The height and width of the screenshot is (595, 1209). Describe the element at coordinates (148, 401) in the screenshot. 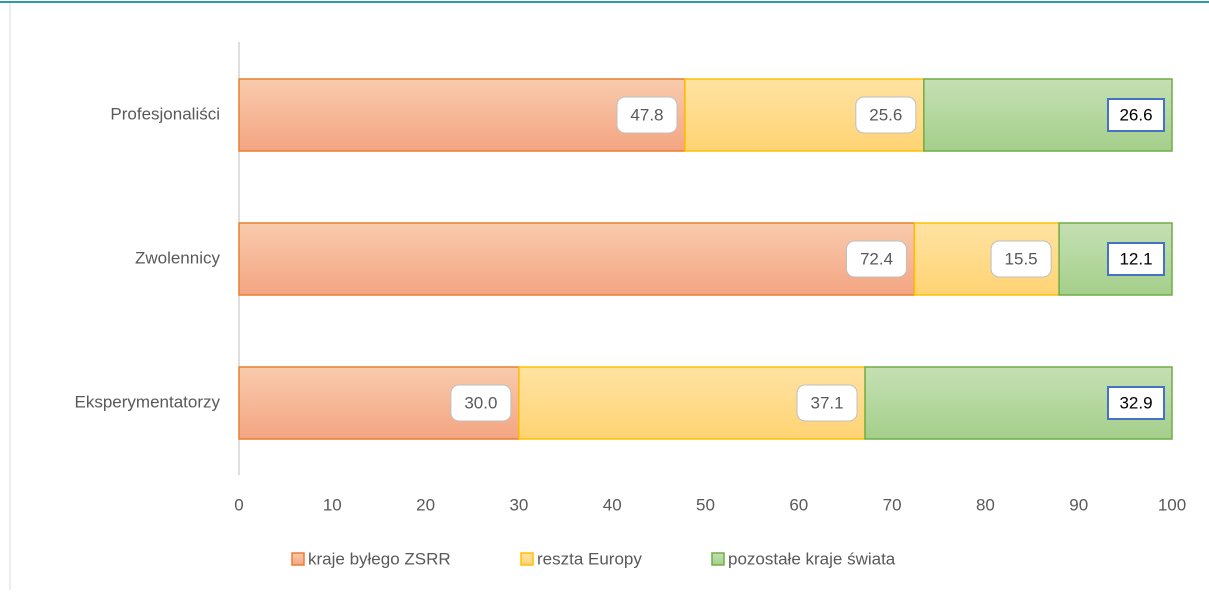

I see `y-tick-label: Eksperymentatorzy` at that location.